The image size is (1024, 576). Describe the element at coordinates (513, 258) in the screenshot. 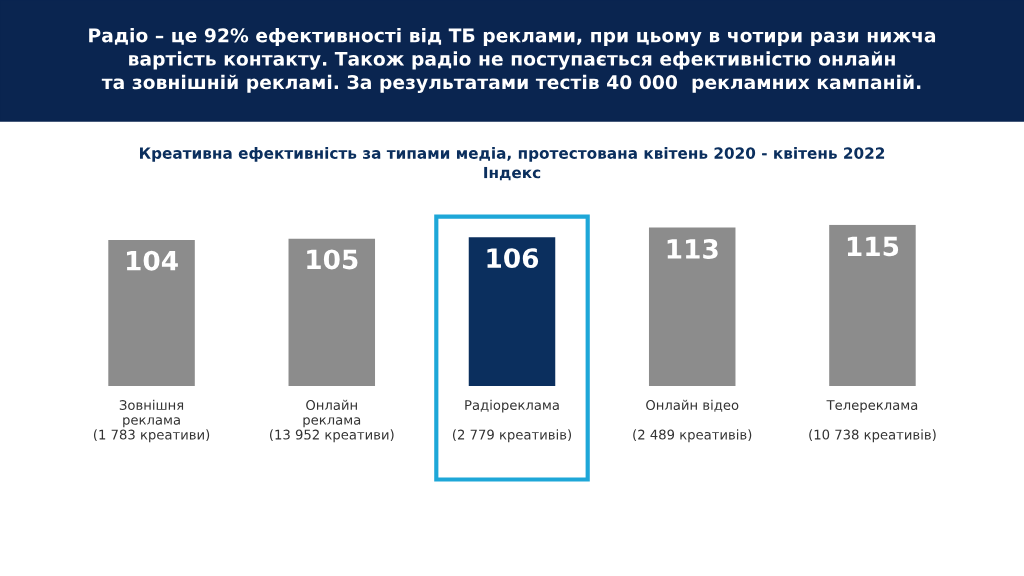

I see `data-label: 106` at that location.